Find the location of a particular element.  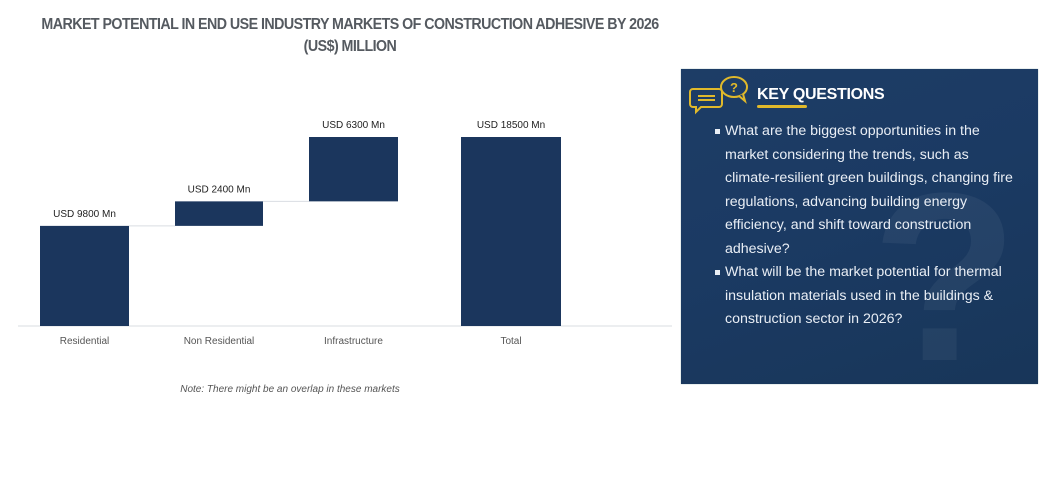

bar-residential is located at coordinates (84, 275).